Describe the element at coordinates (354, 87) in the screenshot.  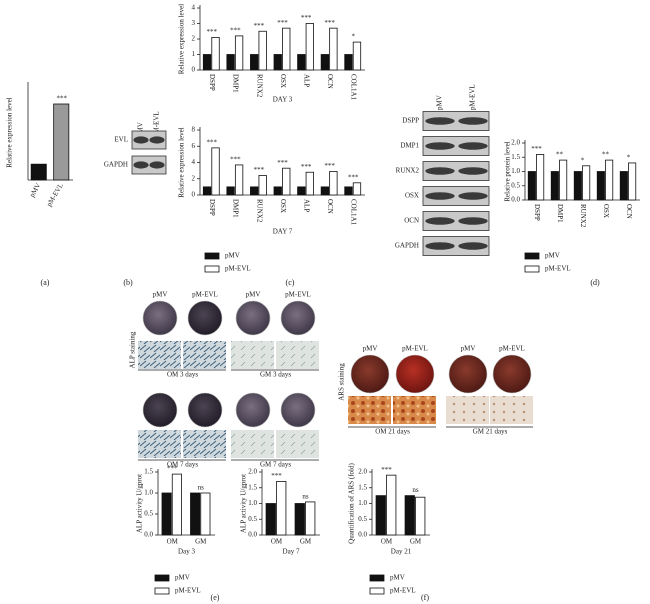
I see `x-tick-label: COL1A1` at that location.